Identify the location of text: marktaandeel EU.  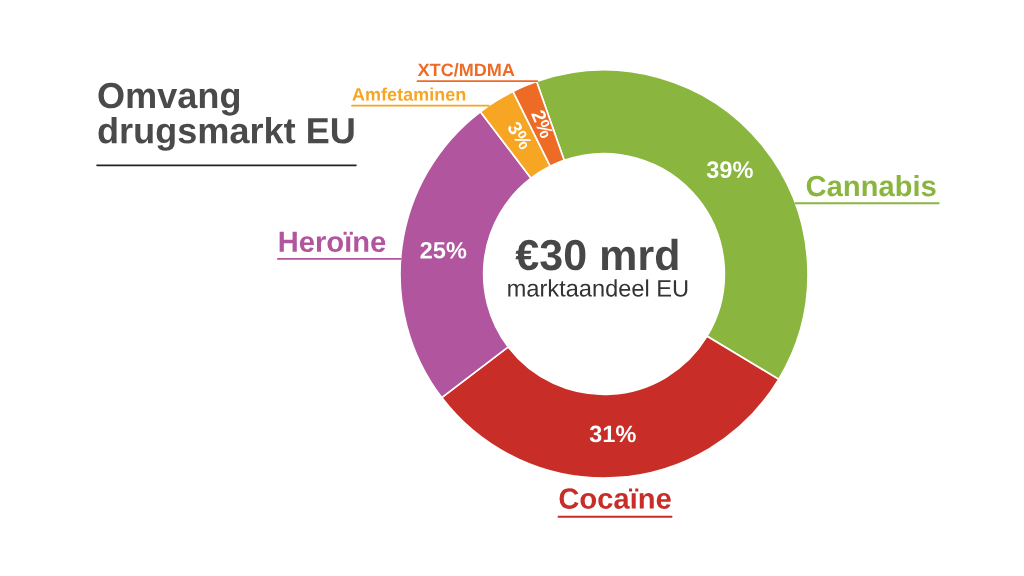
(598, 288).